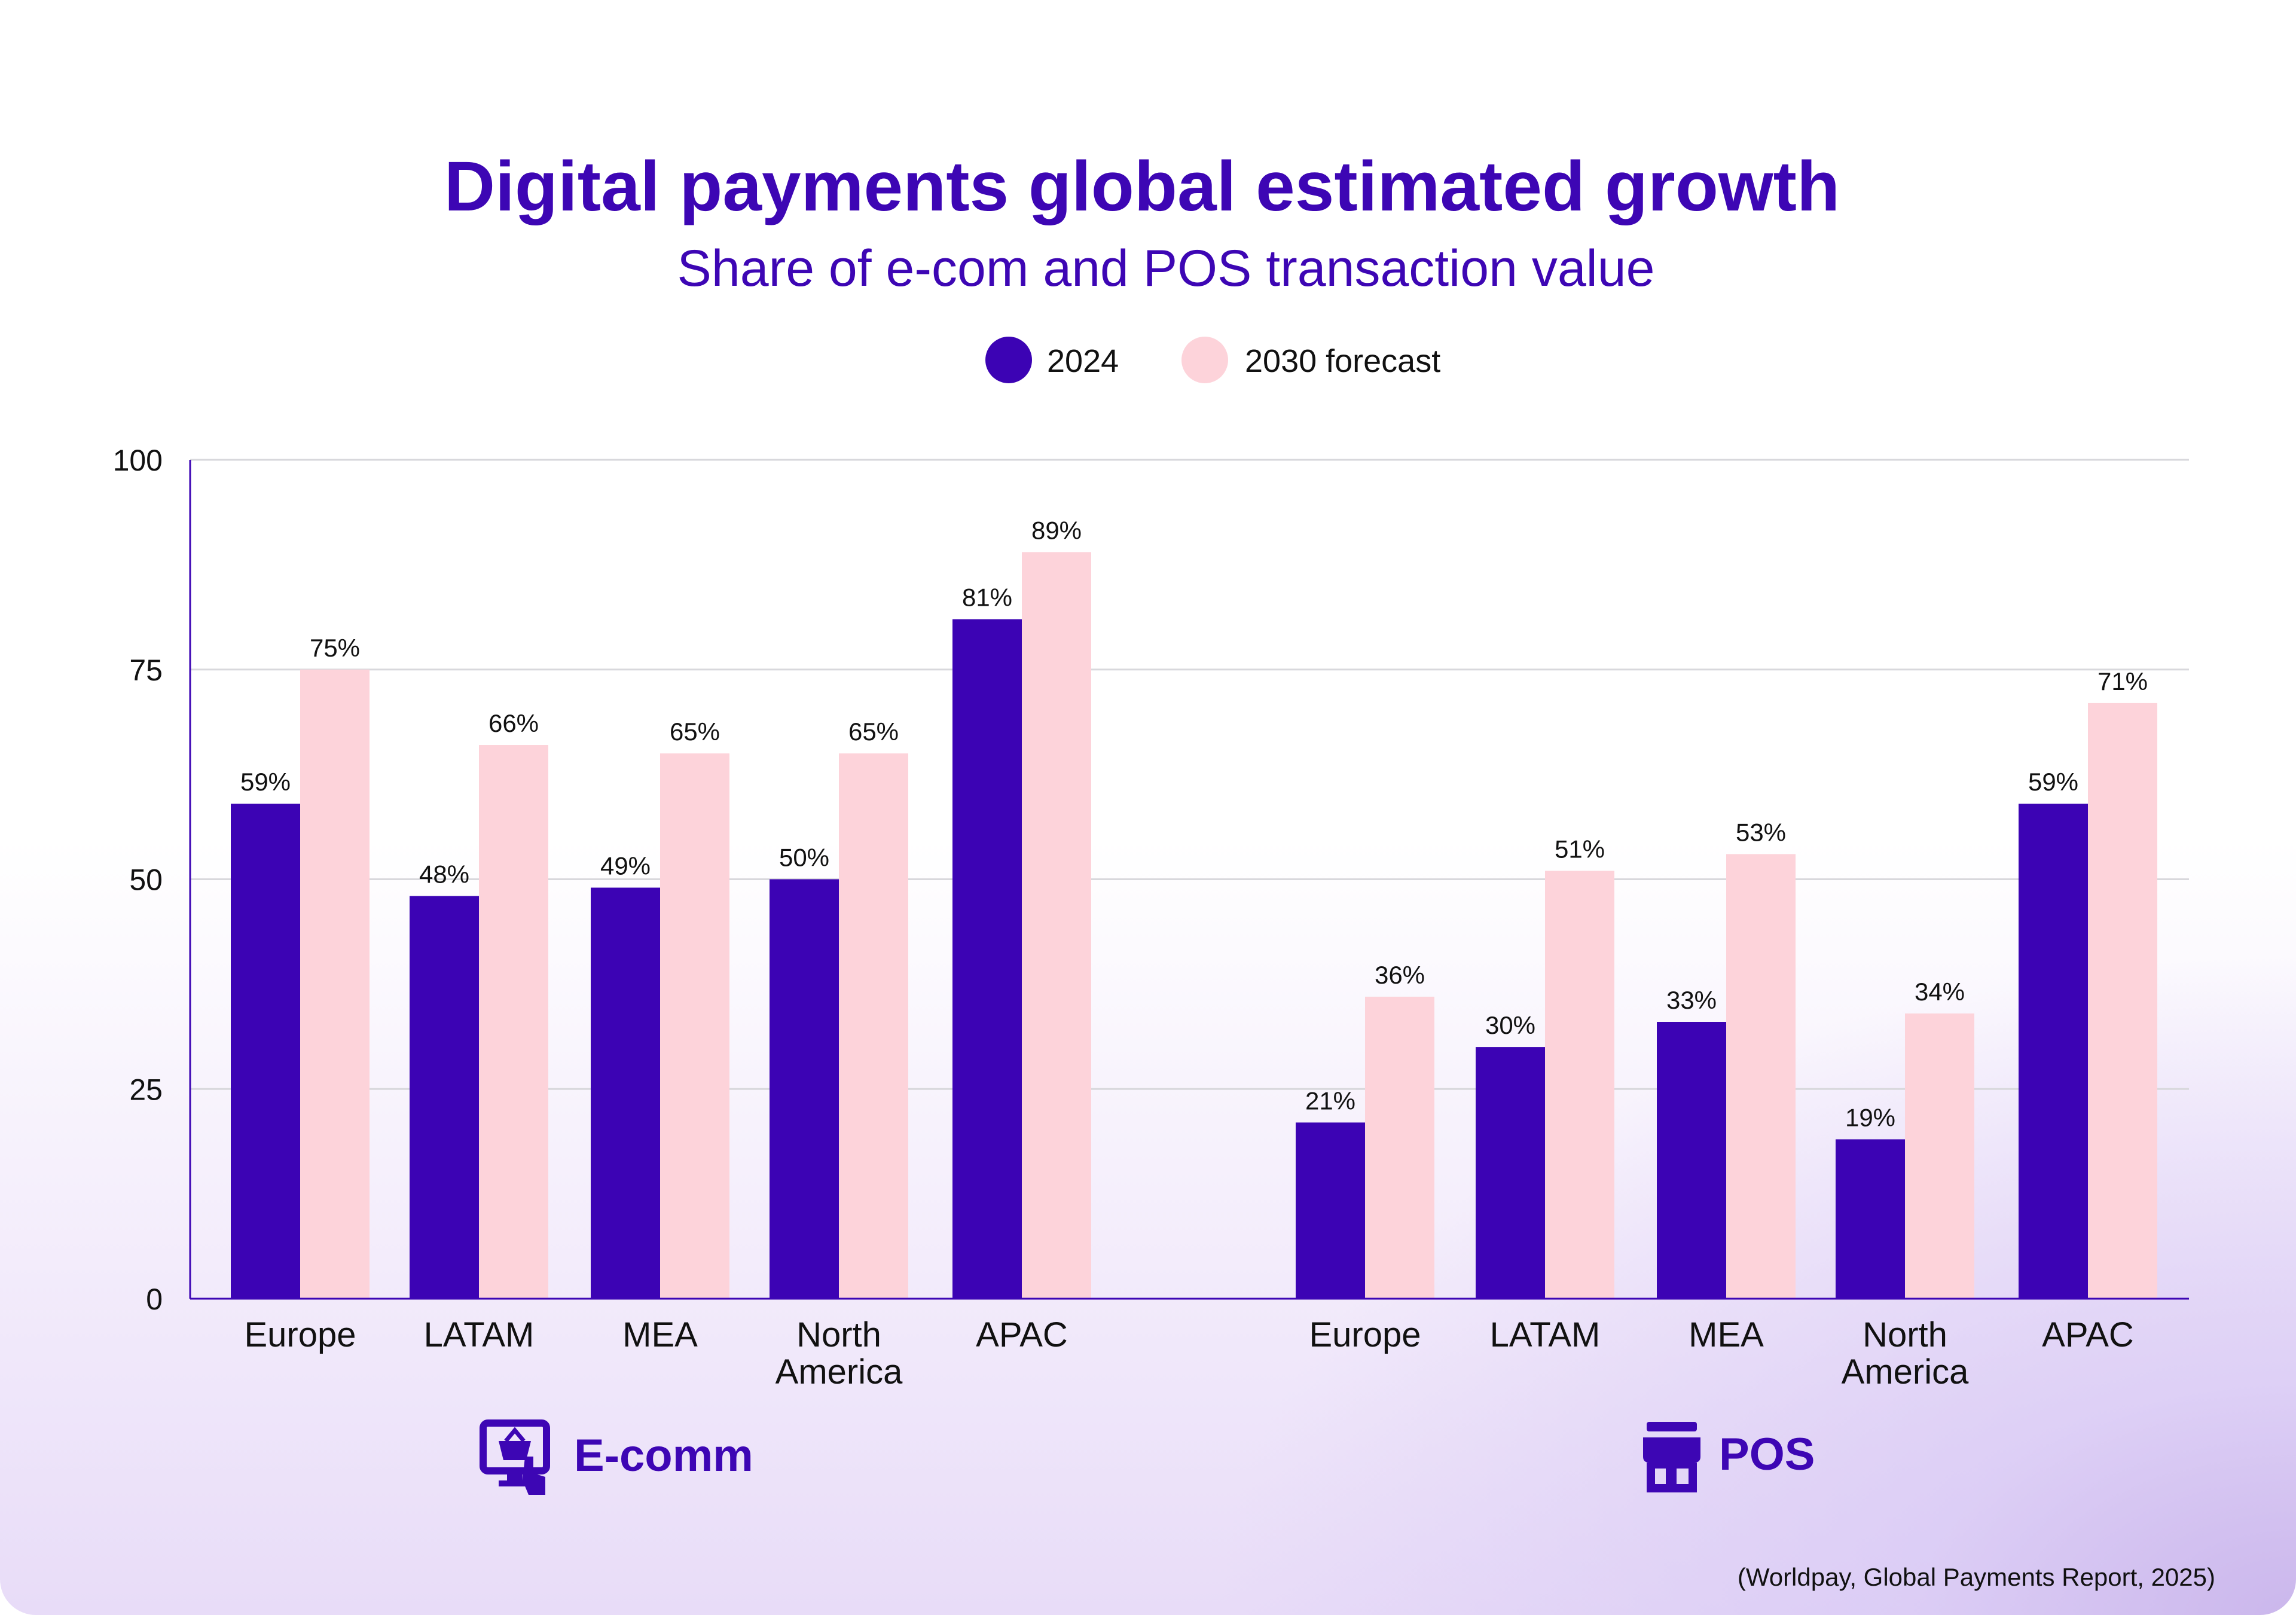  I want to click on source-note: (Worldpay, Global Payments Report, 2025), so click(1976, 1577).